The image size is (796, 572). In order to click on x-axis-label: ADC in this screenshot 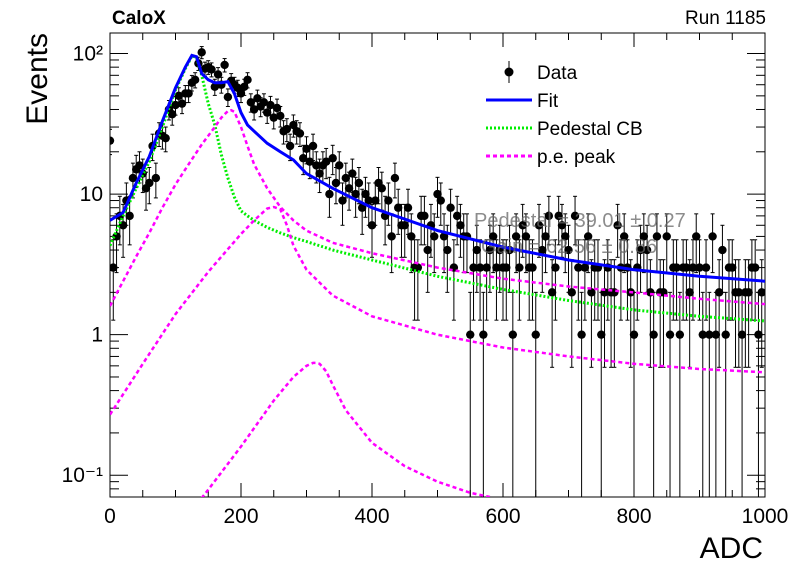, I will do `click(731, 548)`.